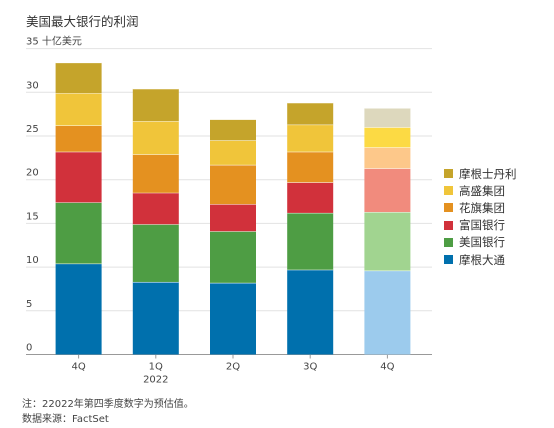  I want to click on x-tick-label: 3Q, so click(310, 367).